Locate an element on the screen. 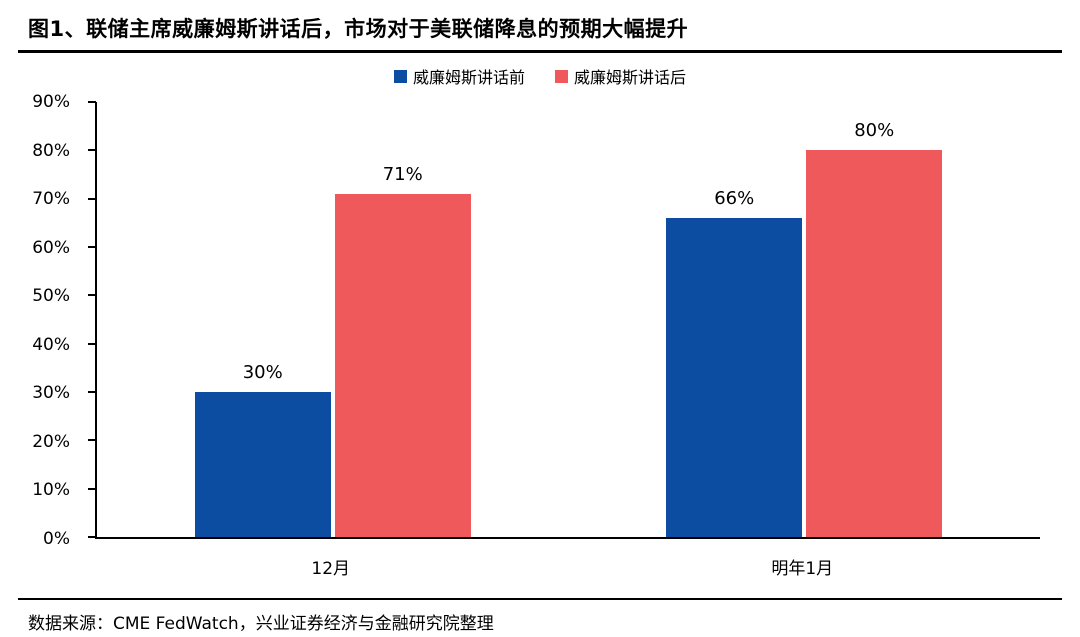 This screenshot has width=1080, height=637. legend-item-before: 威廉姆斯讲话前 is located at coordinates (459, 76).